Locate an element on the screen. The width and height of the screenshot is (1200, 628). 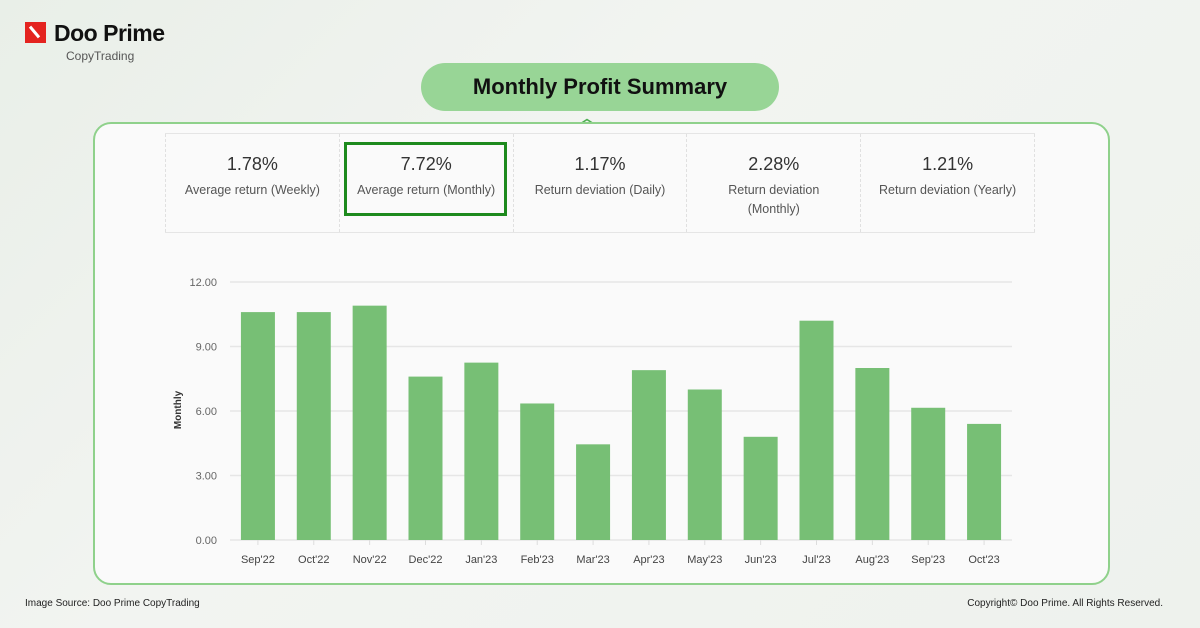
stat-label: Average return (Weekly) is located at coordinates (252, 190).